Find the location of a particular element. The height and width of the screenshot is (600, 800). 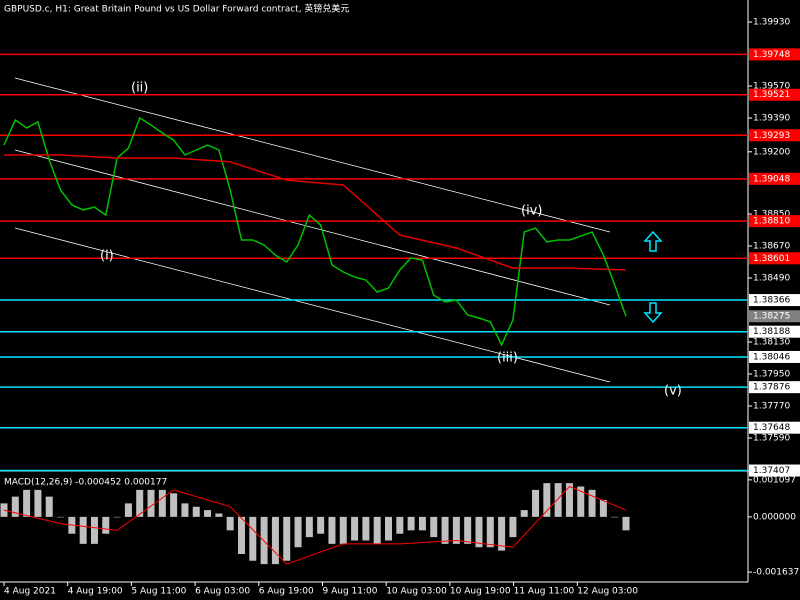

x-tick-label: 4 Aug 19:00 is located at coordinates (95, 592).